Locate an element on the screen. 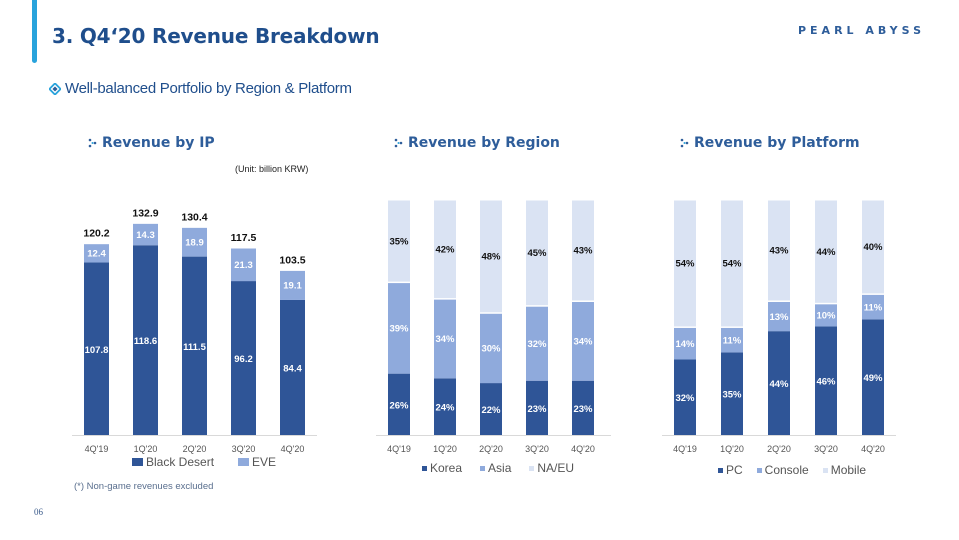 Image resolution: width=959 pixels, height=540 pixels. data-label: 14% is located at coordinates (685, 344).